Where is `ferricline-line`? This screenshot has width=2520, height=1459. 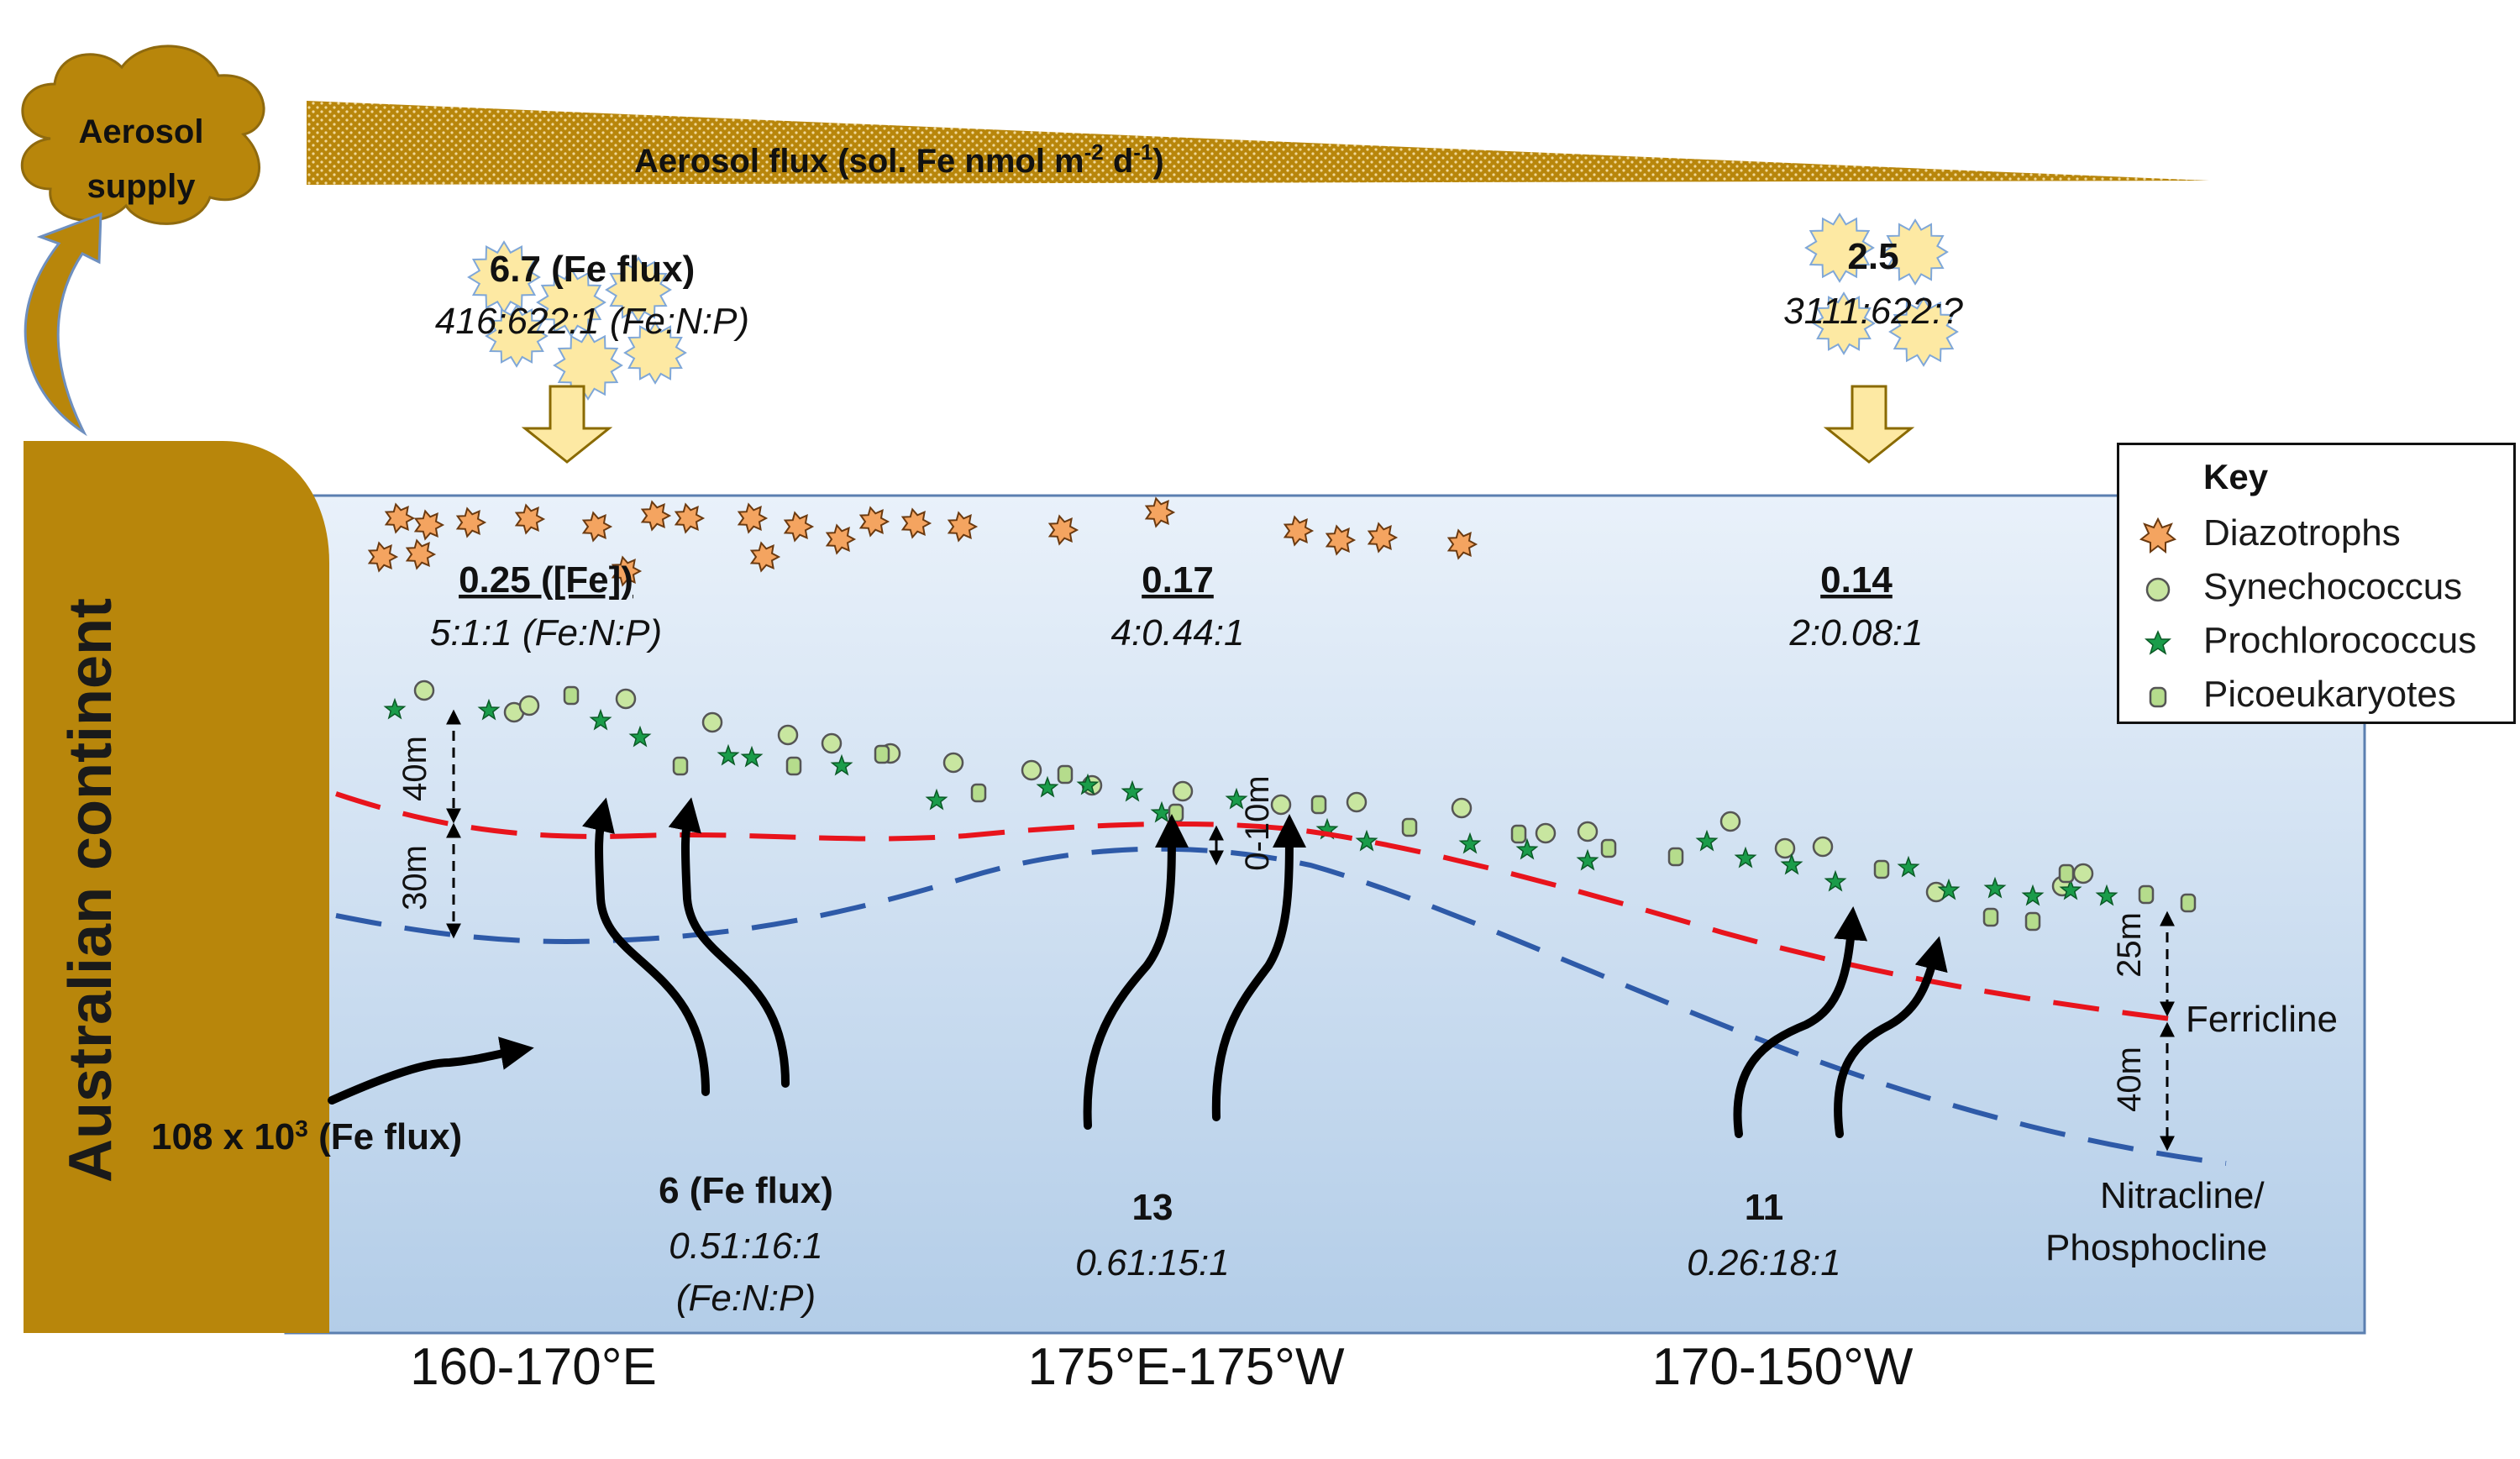
ferricline-line is located at coordinates (1260, 907).